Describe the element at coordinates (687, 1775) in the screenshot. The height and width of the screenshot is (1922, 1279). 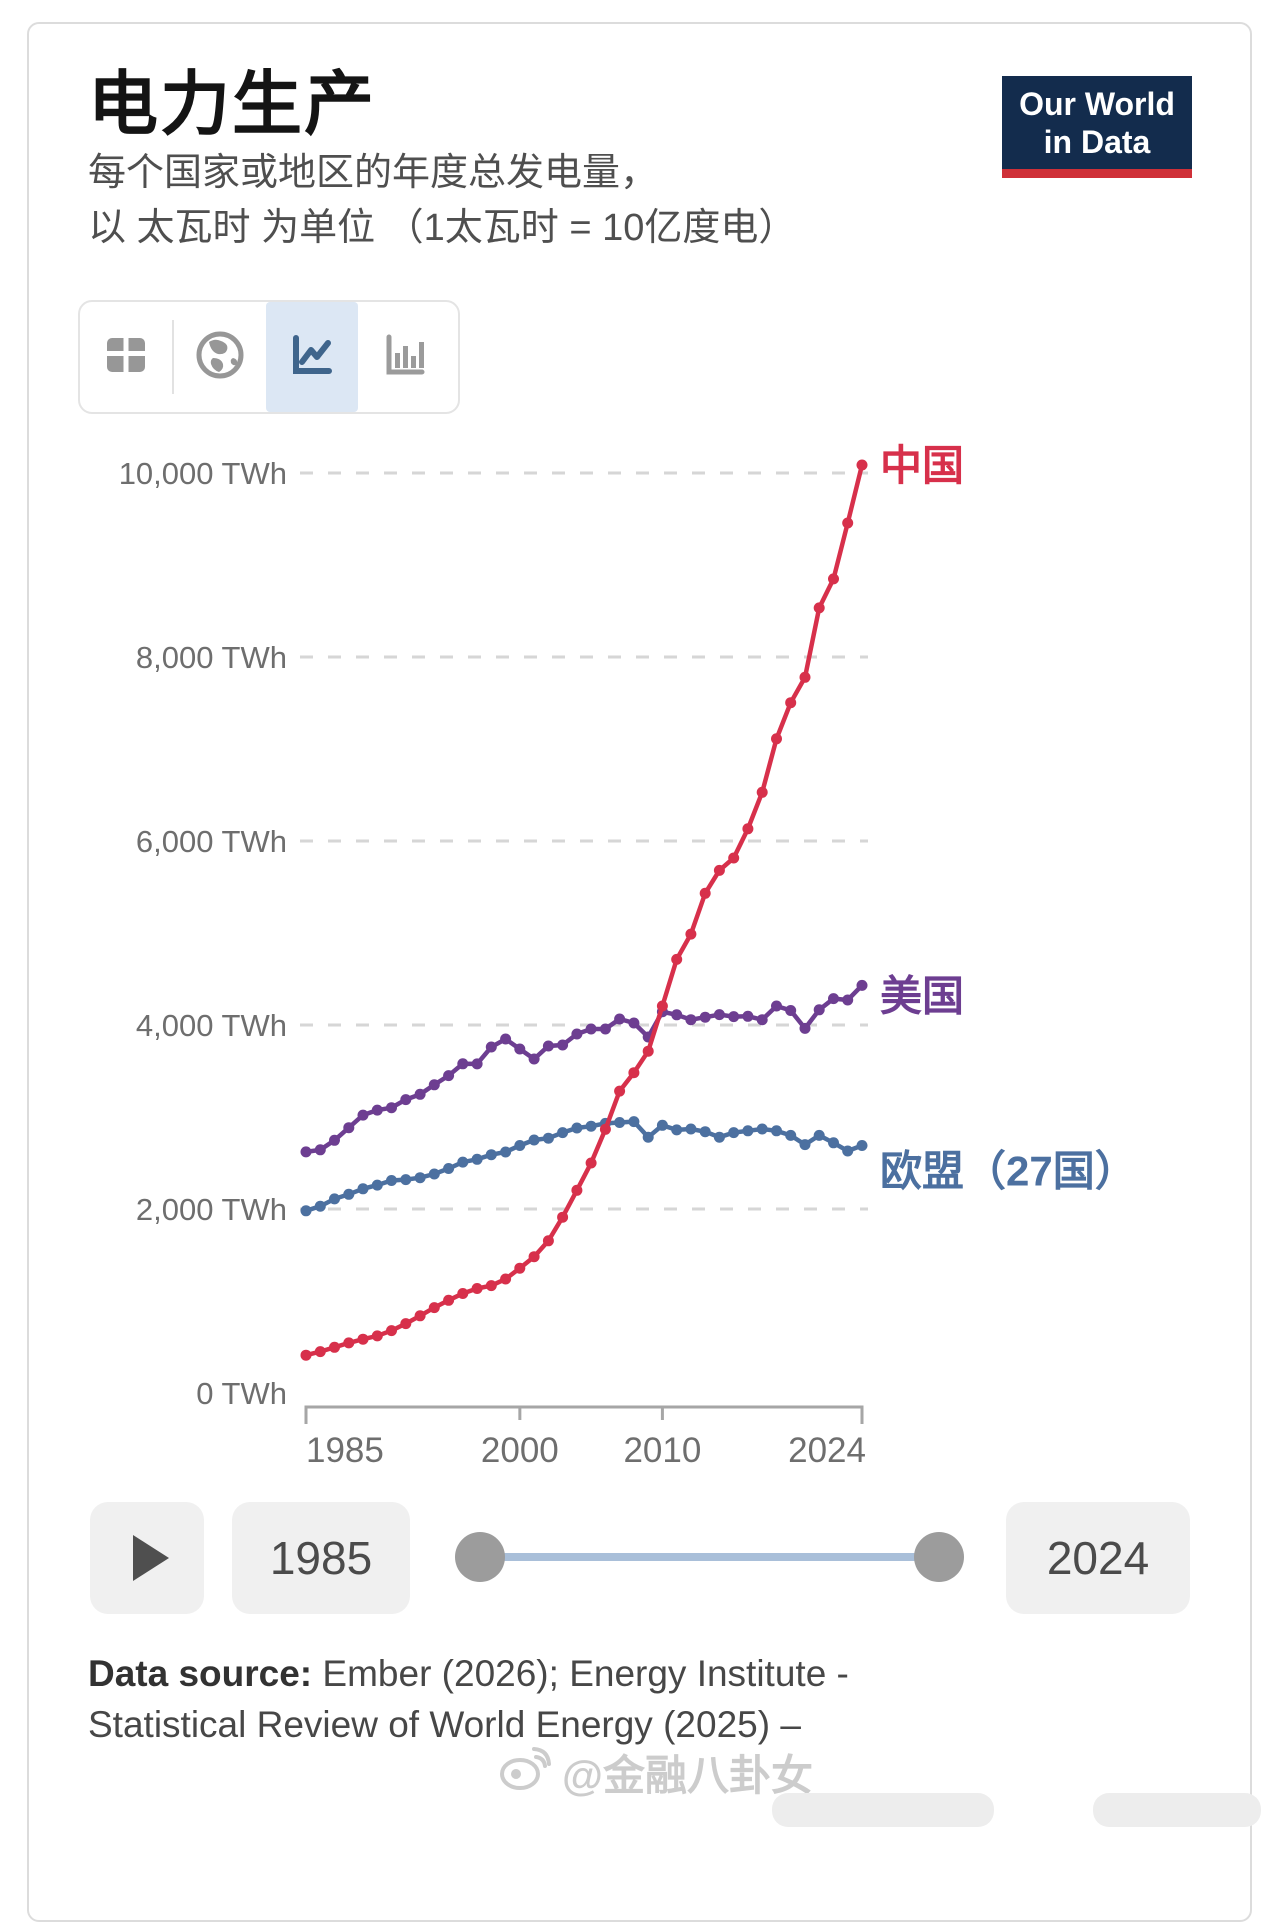
I see `watermark-text: @金融八卦女` at that location.